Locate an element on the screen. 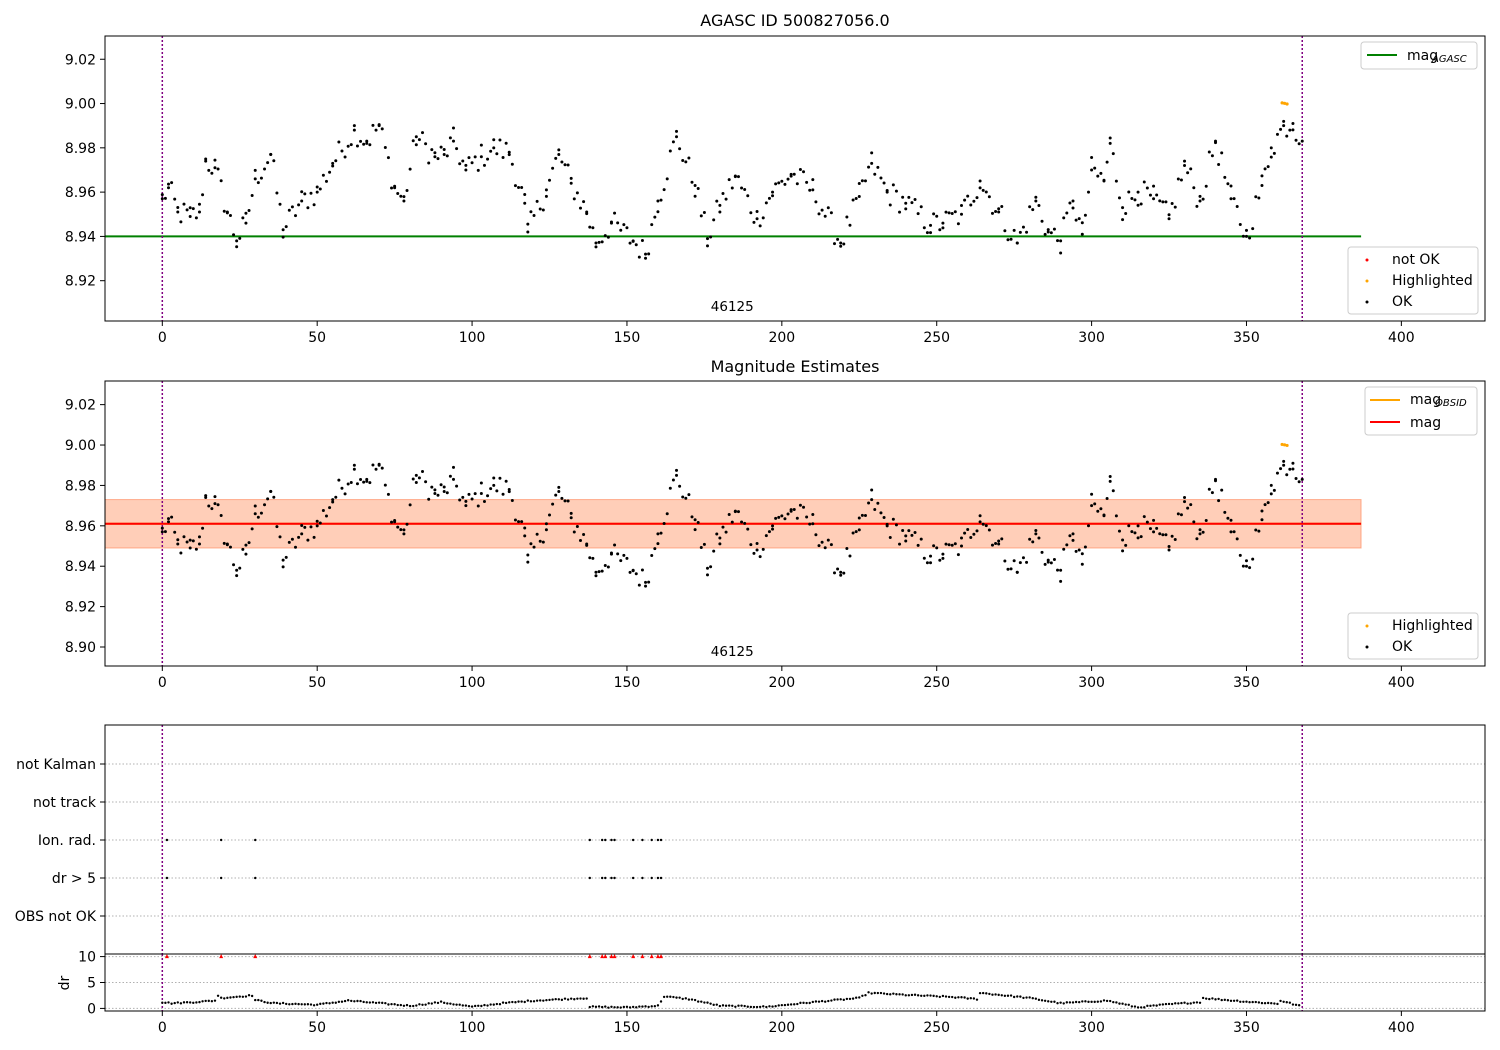  legend-ok-marker is located at coordinates (1367, 302).